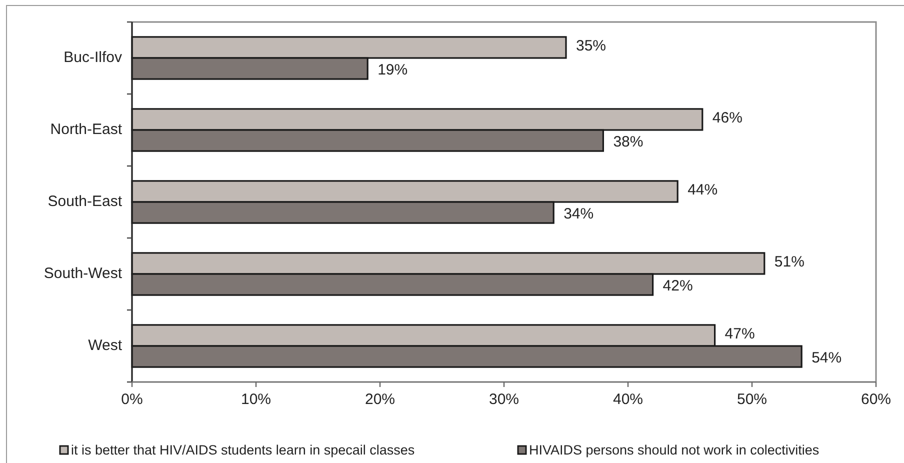 The image size is (904, 463). Describe the element at coordinates (243, 450) in the screenshot. I see `legend-label: it is better that HIV/AIDS students learn in specail classes` at that location.